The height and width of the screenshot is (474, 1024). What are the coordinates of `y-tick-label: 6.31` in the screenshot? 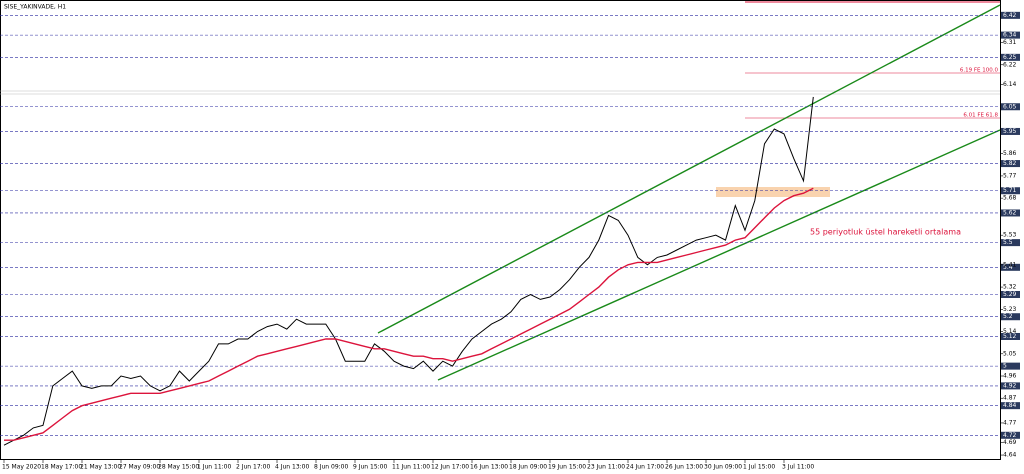 It's located at (1010, 42).